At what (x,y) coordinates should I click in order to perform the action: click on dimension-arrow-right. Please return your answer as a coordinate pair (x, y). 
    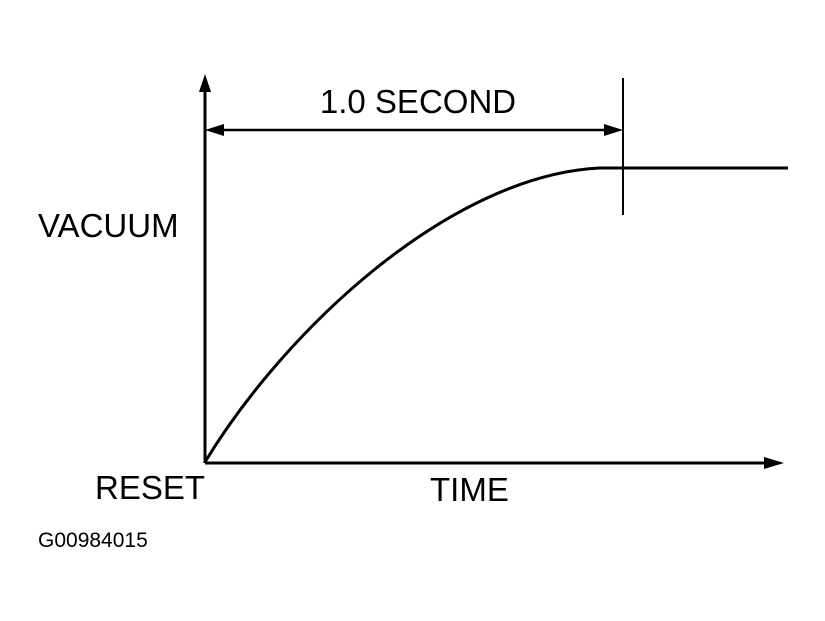
    Looking at the image, I should click on (613, 130).